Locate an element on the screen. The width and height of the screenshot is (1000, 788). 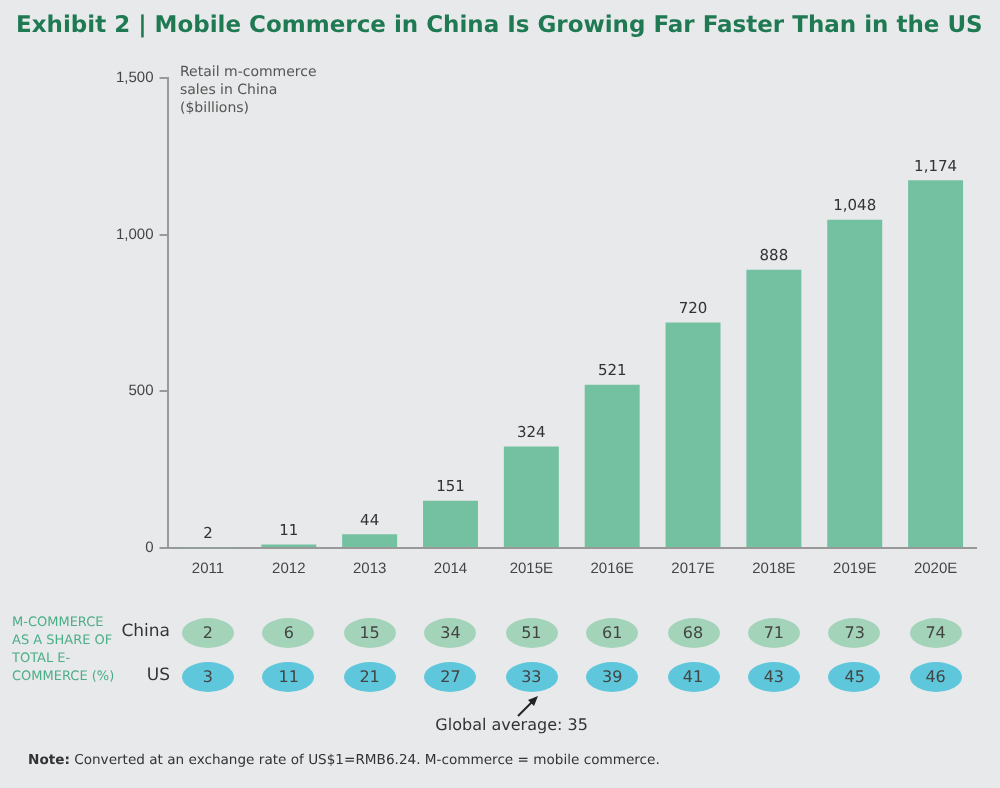
data-label: 61 is located at coordinates (612, 633).